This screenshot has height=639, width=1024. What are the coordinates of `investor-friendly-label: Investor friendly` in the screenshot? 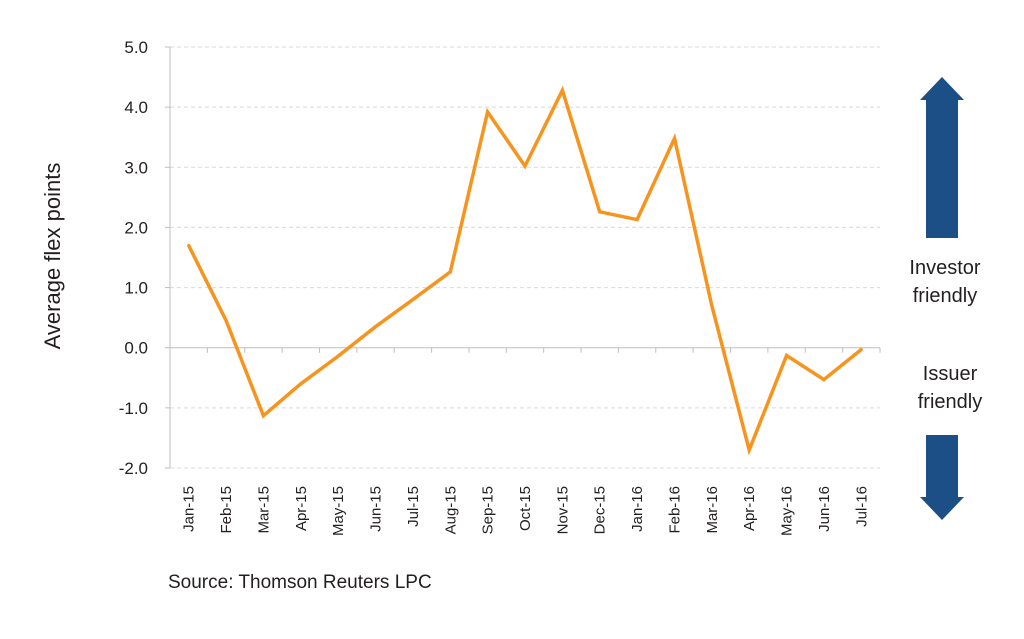 It's located at (945, 282).